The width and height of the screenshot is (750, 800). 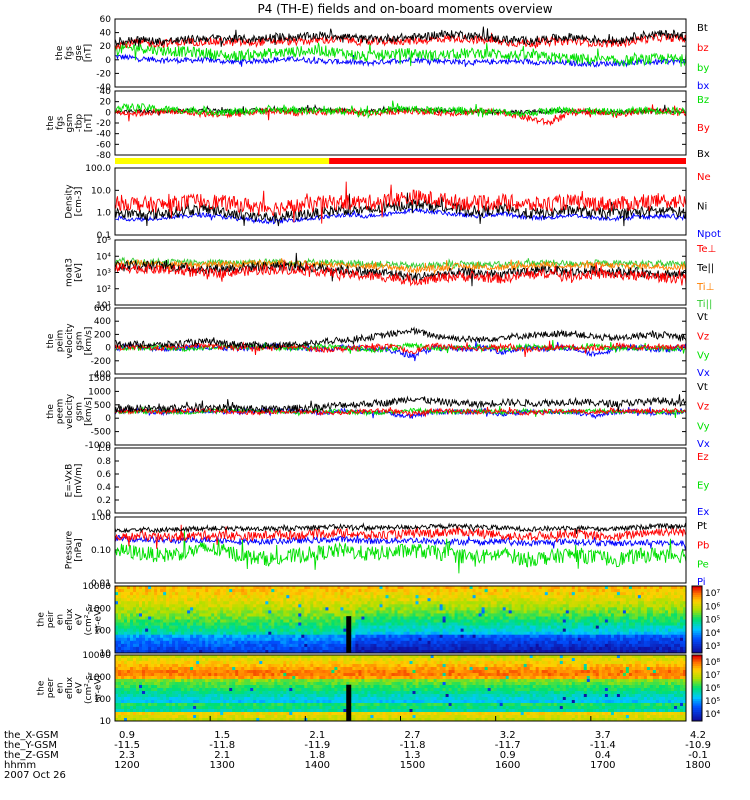 What do you see at coordinates (703, 444) in the screenshot?
I see `legend-peem-velocity-Vx: Vx` at bounding box center [703, 444].